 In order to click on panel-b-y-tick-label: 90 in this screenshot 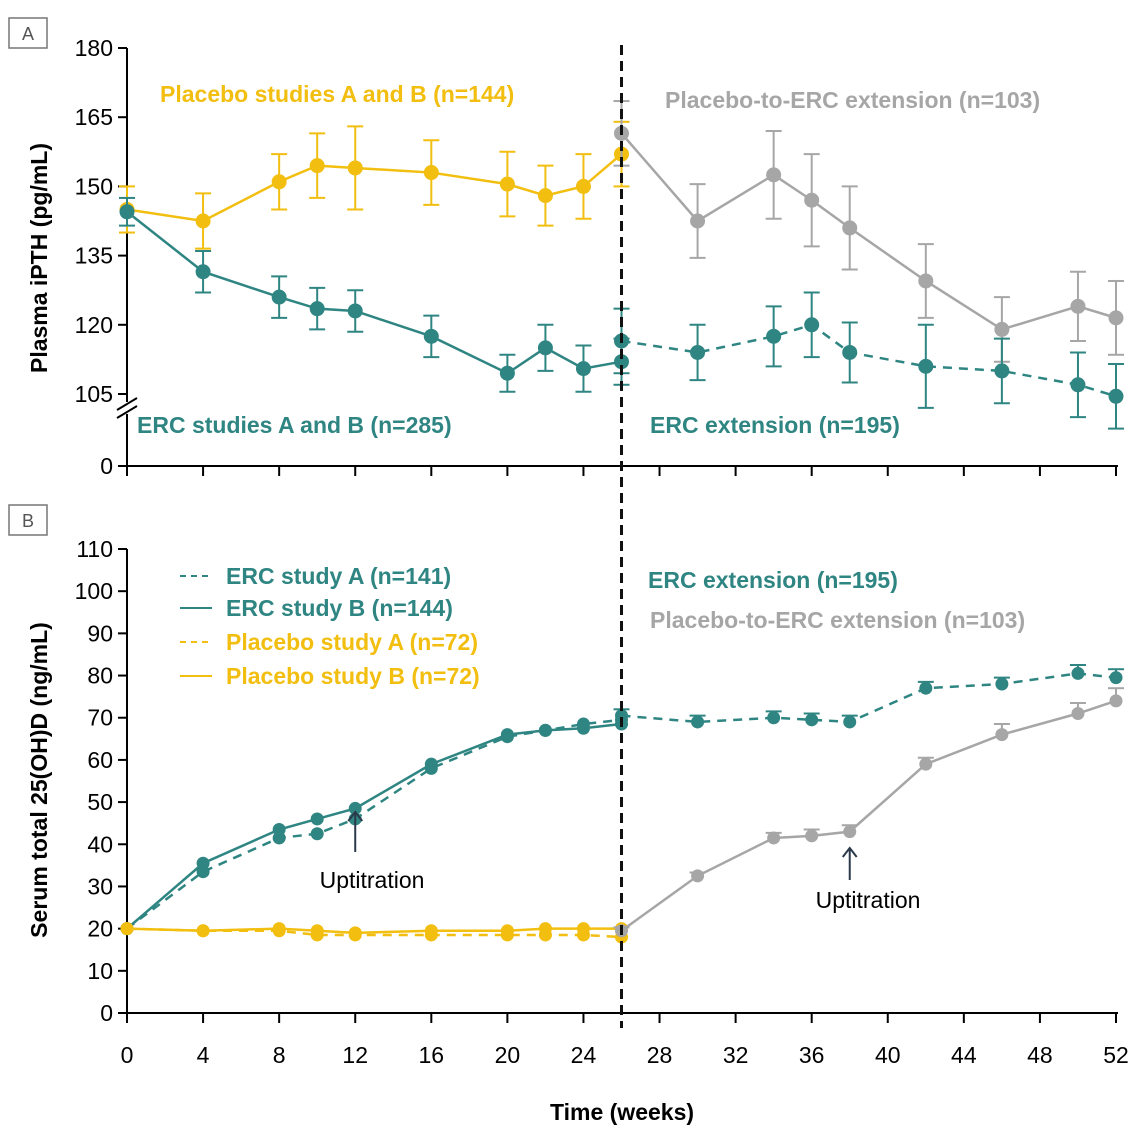, I will do `click(100, 633)`.